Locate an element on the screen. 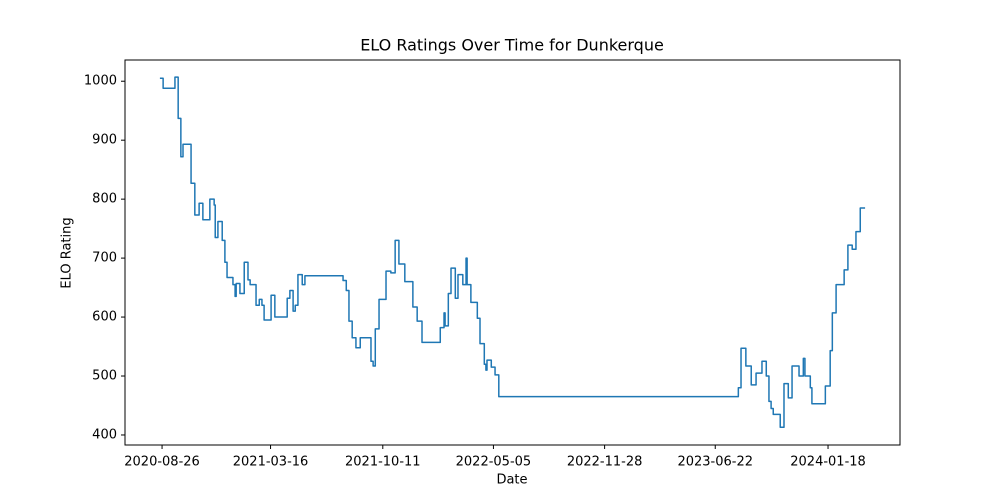 The height and width of the screenshot is (500, 1000). x-tick-label: 2020-08-26 is located at coordinates (162, 462).